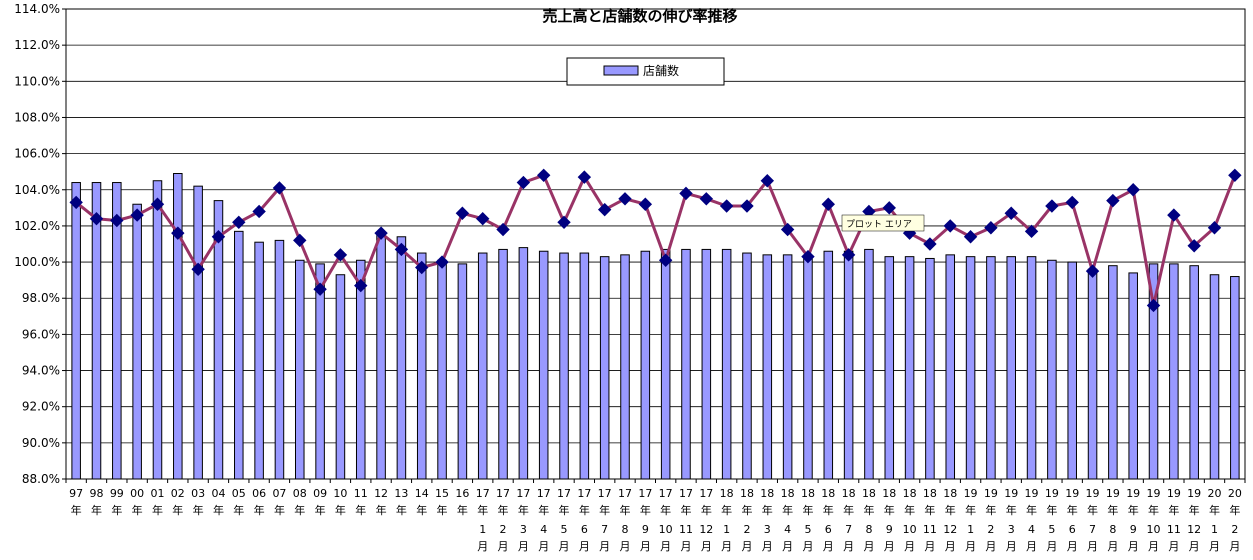  What do you see at coordinates (1092, 529) in the screenshot?
I see `x-tick-label: 7` at bounding box center [1092, 529].